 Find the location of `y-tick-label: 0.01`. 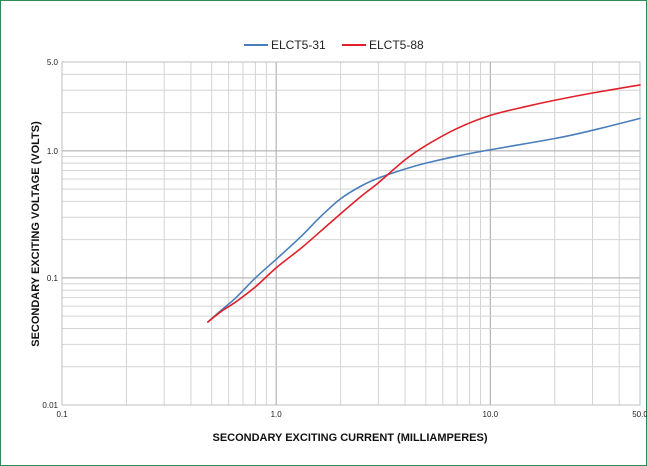

y-tick-label: 0.01 is located at coordinates (50, 405).